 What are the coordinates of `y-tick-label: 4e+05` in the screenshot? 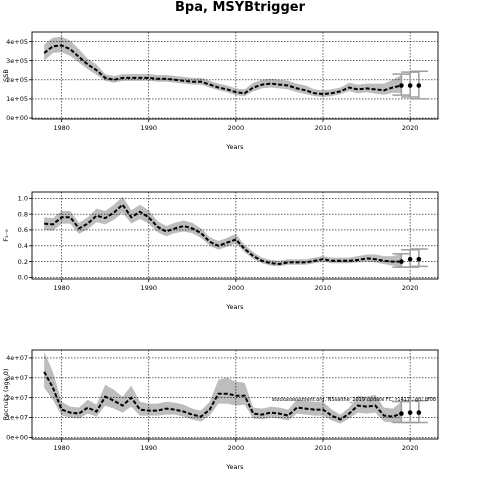 It's located at (17, 42).